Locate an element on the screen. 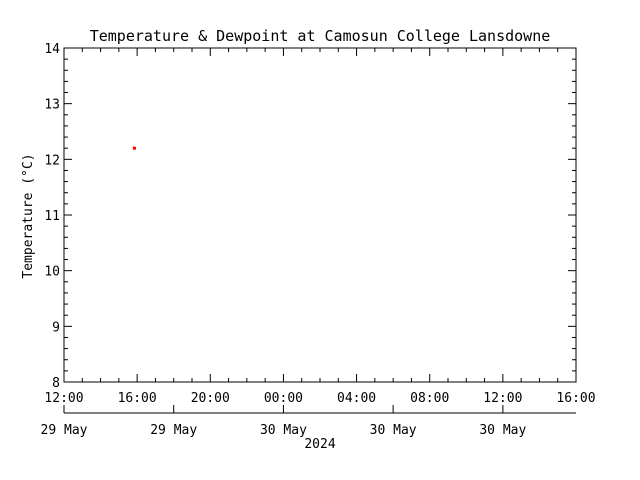 The image size is (640, 480). data-points is located at coordinates (134, 148).